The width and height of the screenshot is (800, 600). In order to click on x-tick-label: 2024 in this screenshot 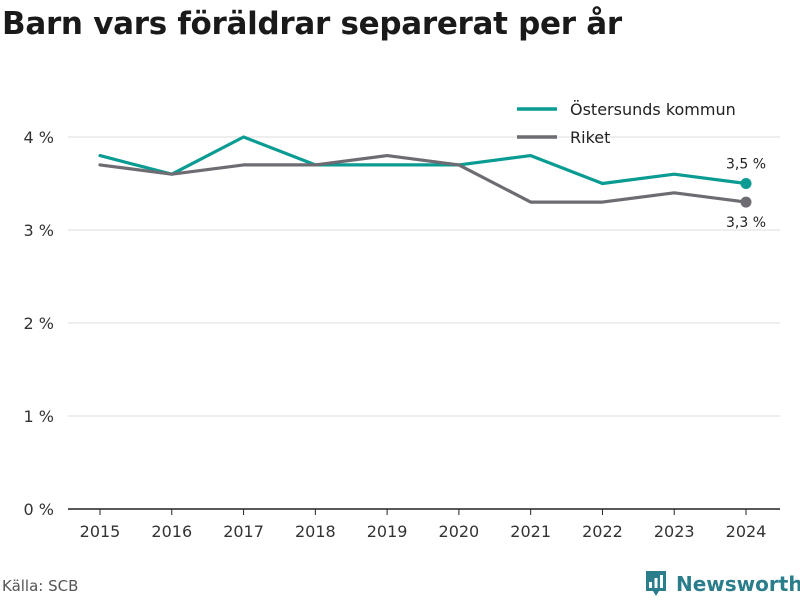, I will do `click(746, 531)`.